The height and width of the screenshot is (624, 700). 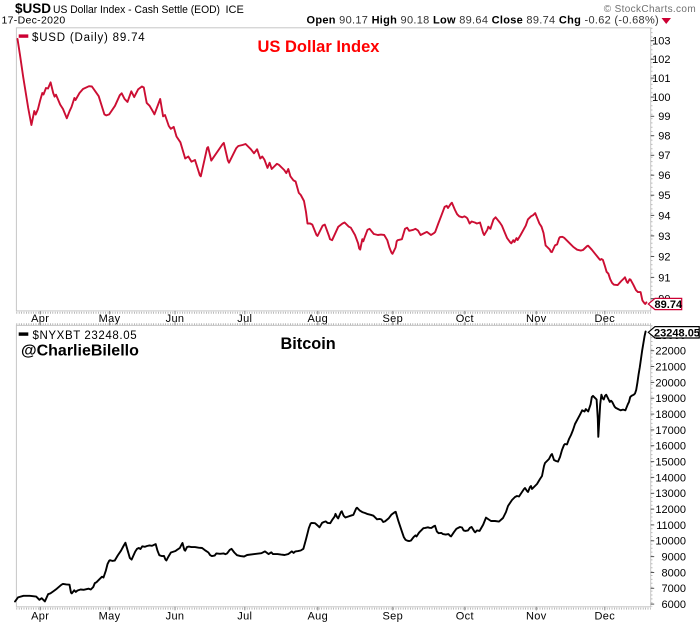 What do you see at coordinates (674, 573) in the screenshot?
I see `svg-text: 8000` at bounding box center [674, 573].